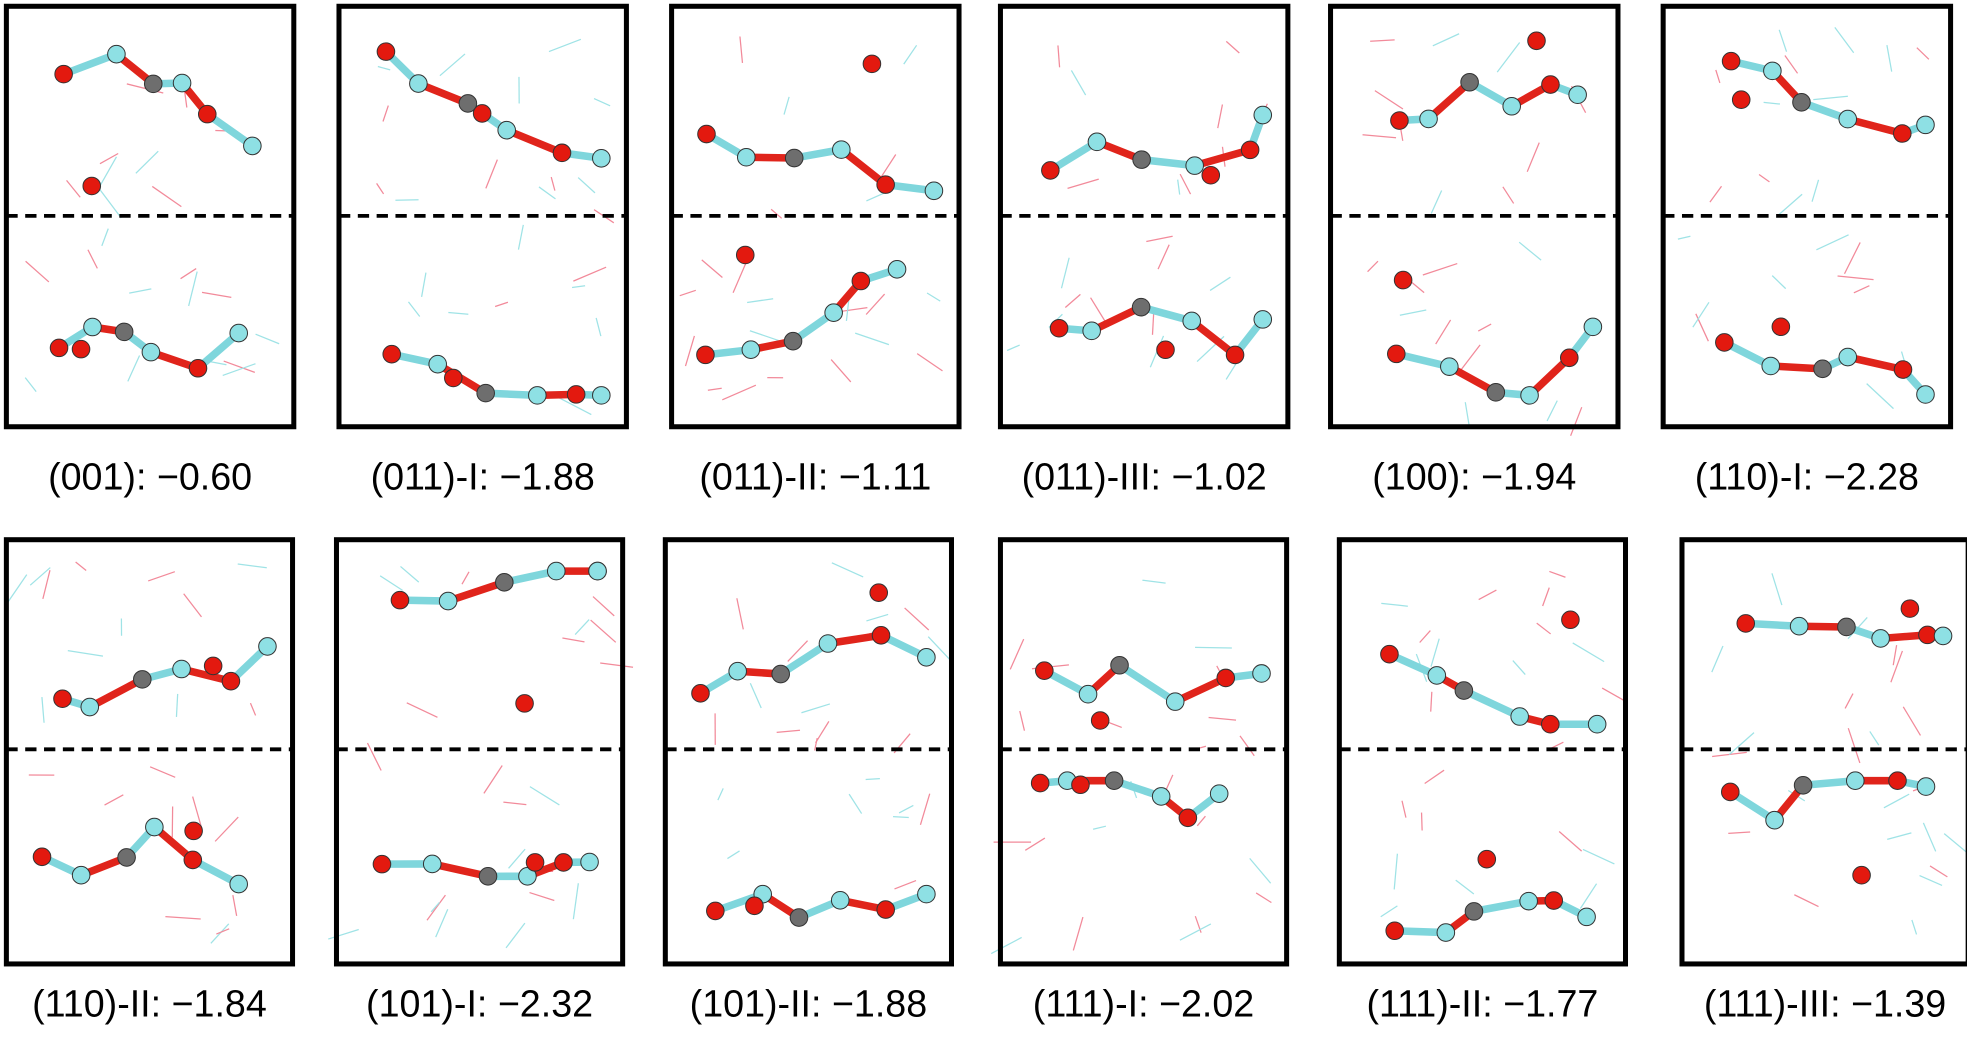 The image size is (1967, 1038). I want to click on panel-label: (011)-III: −1.02, so click(1144, 476).